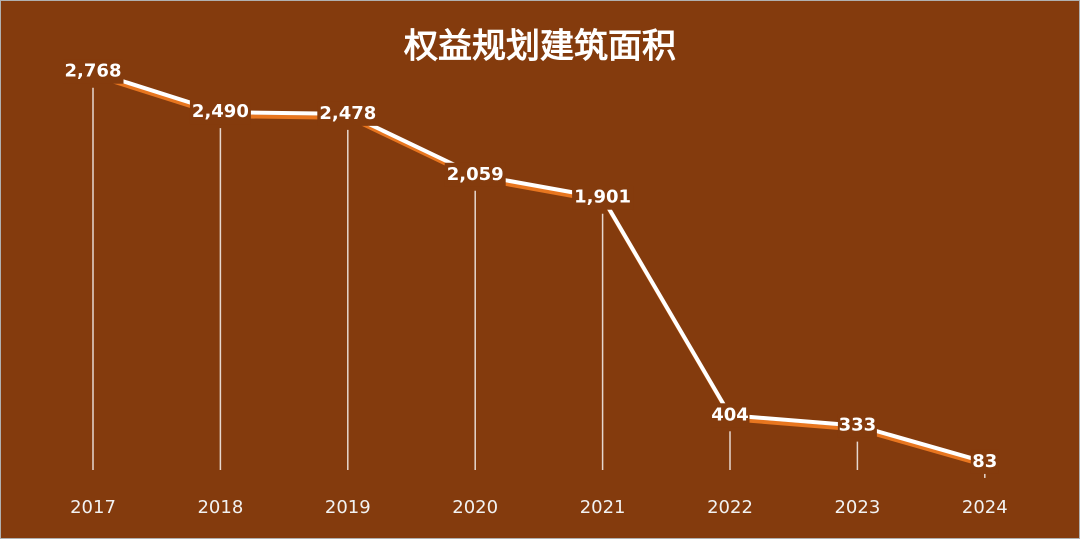 Image resolution: width=1080 pixels, height=539 pixels. What do you see at coordinates (348, 507) in the screenshot?
I see `x-tick-label: 2019` at bounding box center [348, 507].